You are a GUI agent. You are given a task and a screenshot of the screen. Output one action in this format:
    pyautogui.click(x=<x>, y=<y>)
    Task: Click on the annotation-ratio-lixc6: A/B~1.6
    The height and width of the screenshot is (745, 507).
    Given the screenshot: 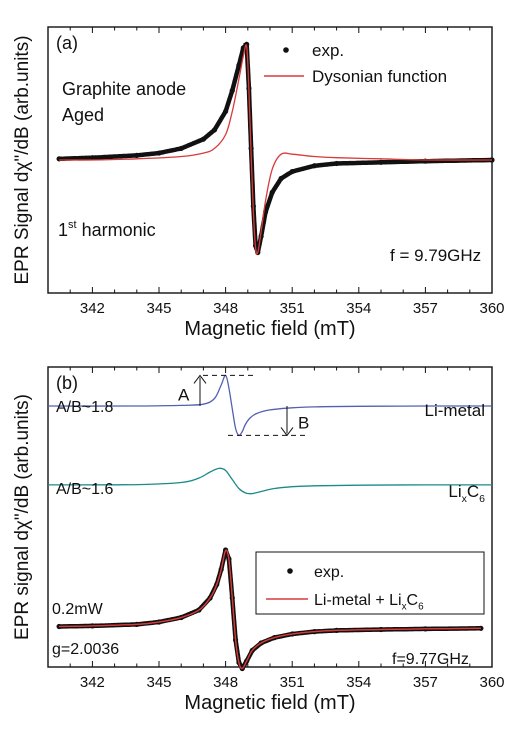 What is the action you would take?
    pyautogui.click(x=84, y=489)
    